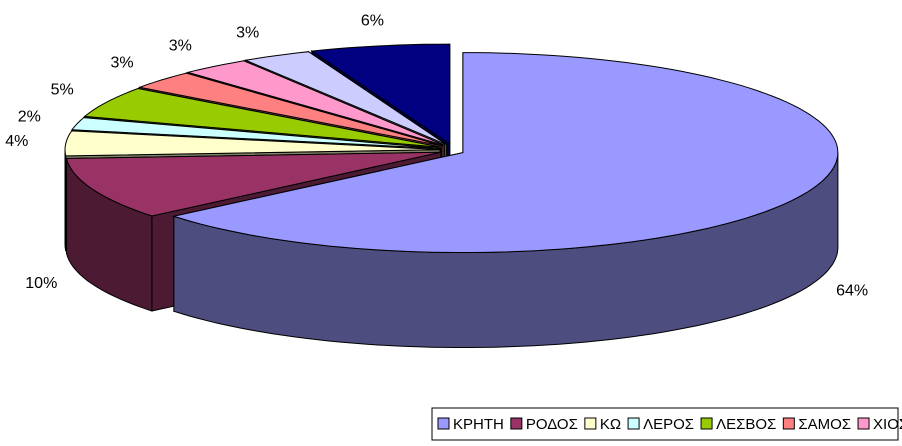  I want to click on data-label: 4%, so click(16, 141).